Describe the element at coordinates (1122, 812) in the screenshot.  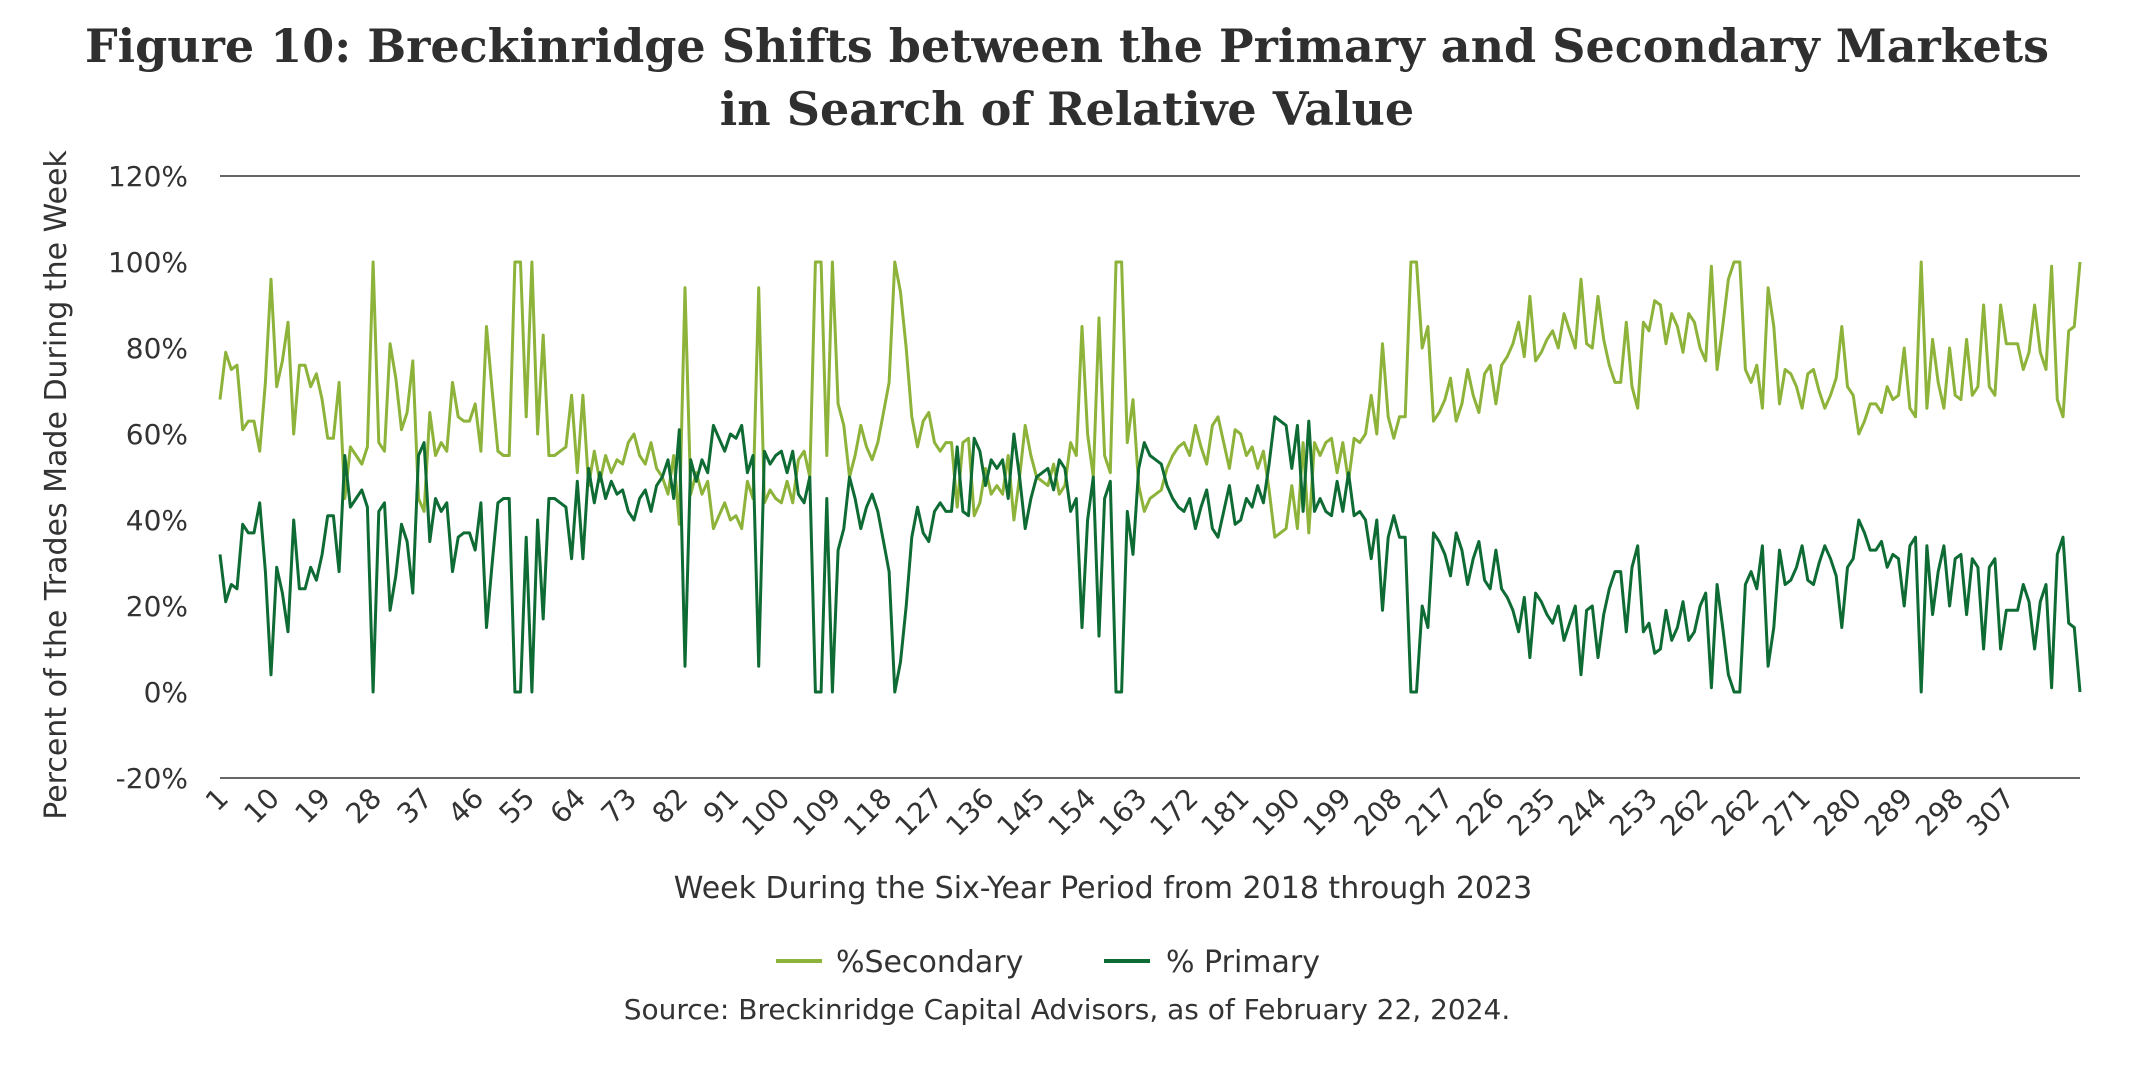
I see `x-tick-label: 163` at that location.